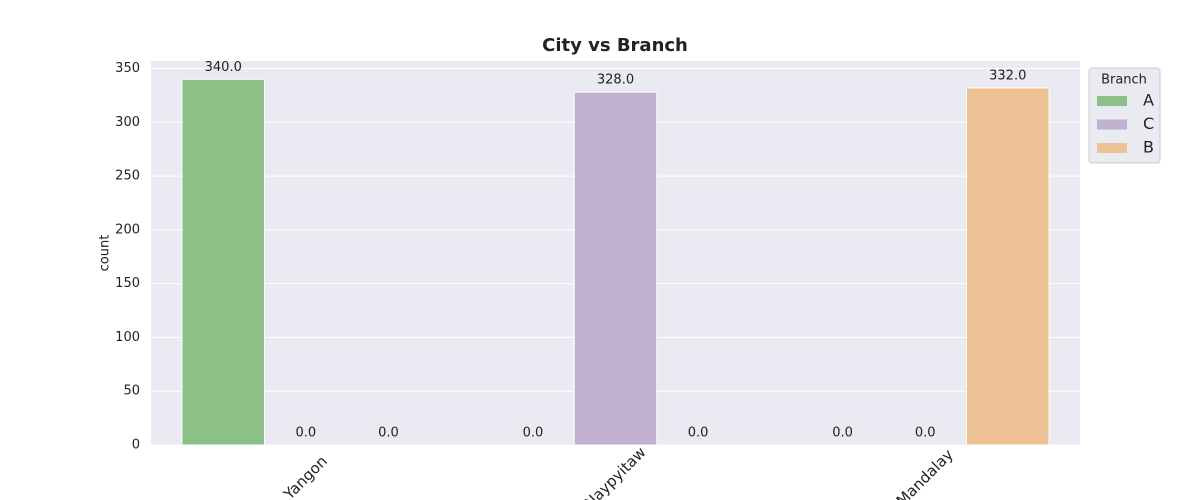  I want to click on y-tick-label: 250, so click(127, 176).